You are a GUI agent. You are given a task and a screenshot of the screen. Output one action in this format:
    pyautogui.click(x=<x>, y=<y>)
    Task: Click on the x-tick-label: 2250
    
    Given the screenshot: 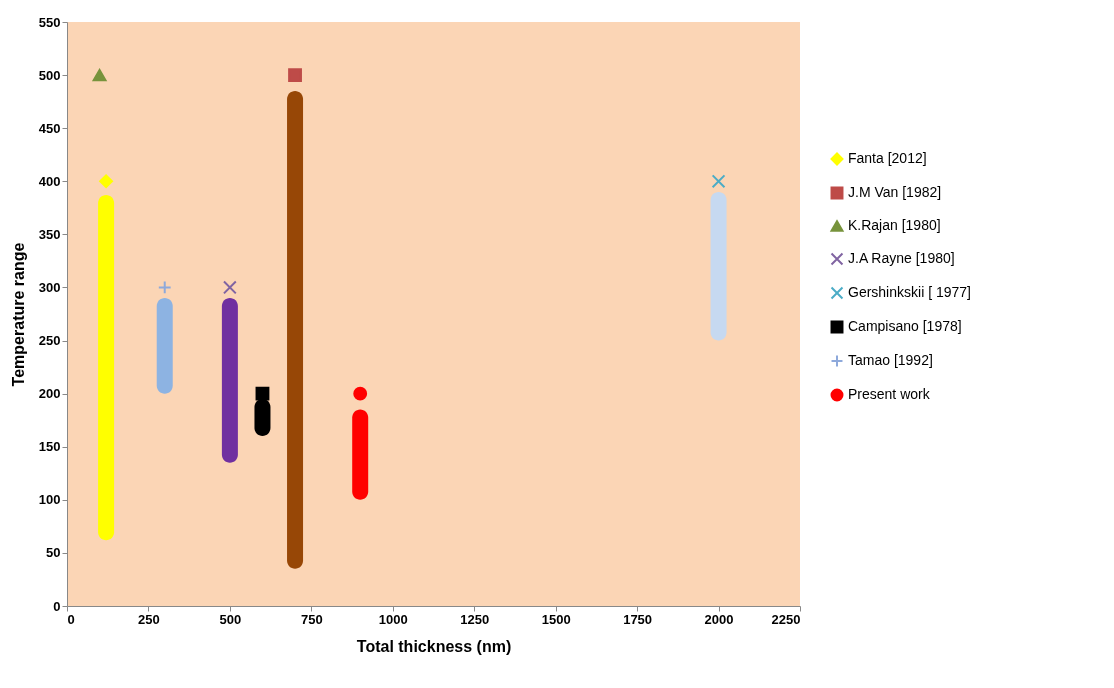 What is the action you would take?
    pyautogui.click(x=786, y=619)
    